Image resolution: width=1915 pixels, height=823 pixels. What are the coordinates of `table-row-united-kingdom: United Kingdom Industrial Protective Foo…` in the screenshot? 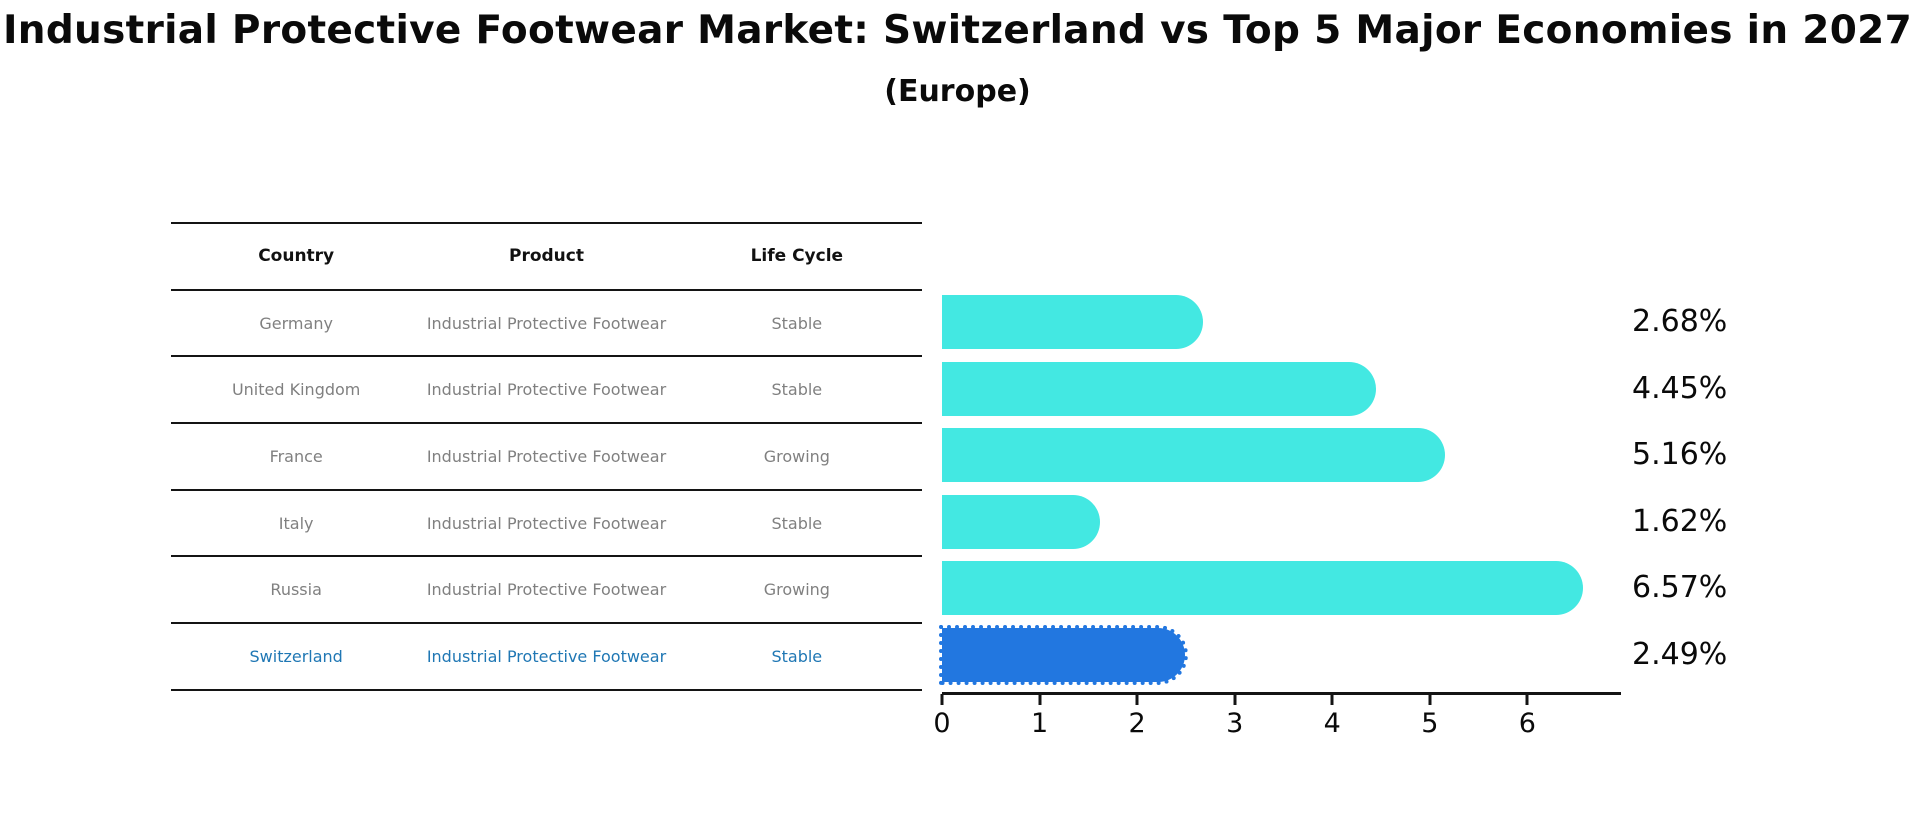 It's located at (546, 388).